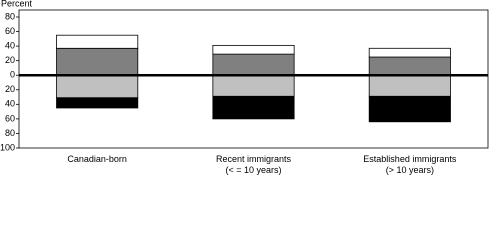  I want to click on x-tick-label: Canadian-born, so click(97, 159).